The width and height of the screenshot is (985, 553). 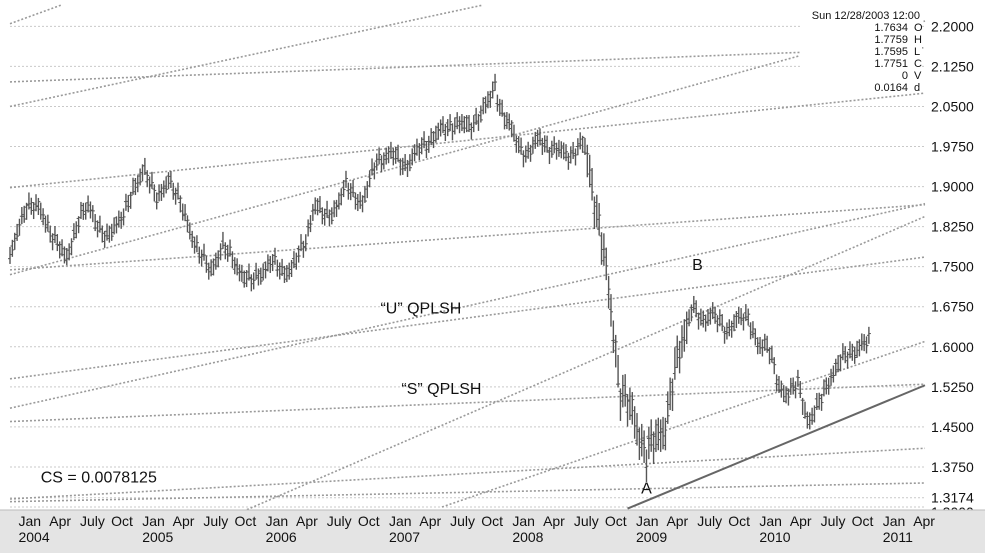 What do you see at coordinates (952, 26) in the screenshot?
I see `y-tick-label-0: 2.2000` at bounding box center [952, 26].